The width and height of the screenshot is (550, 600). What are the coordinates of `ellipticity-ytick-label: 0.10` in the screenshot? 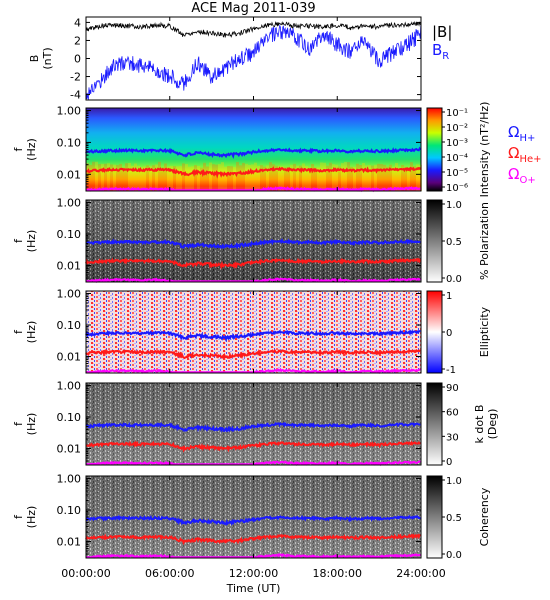 It's located at (69, 325).